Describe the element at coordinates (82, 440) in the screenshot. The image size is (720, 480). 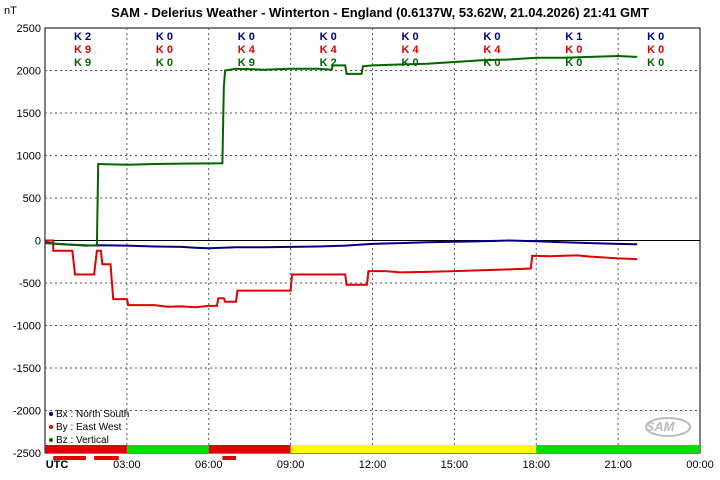
I see `legend-label: Bz : Vertical` at that location.